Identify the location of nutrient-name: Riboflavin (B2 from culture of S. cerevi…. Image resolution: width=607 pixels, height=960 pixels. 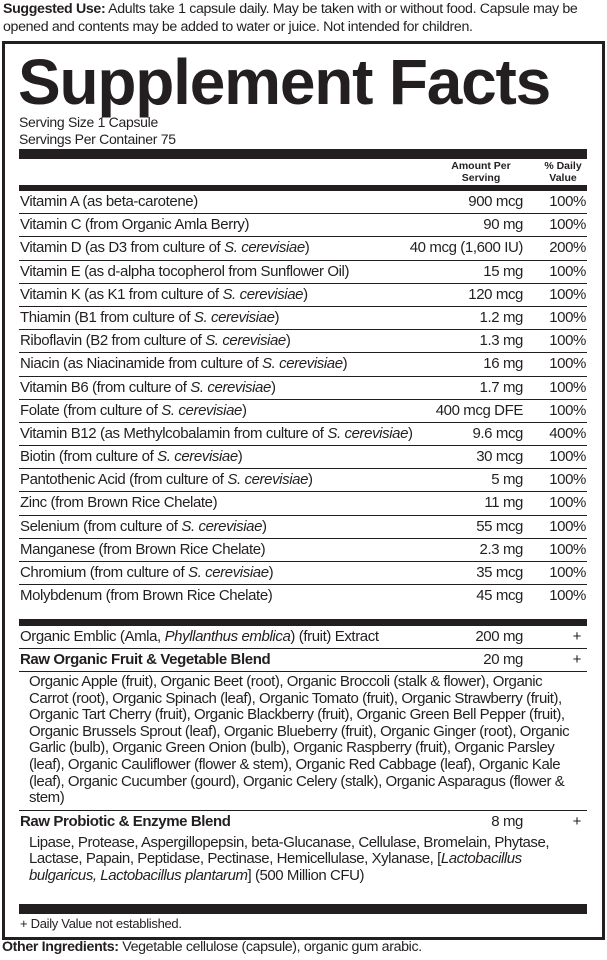
(155, 341).